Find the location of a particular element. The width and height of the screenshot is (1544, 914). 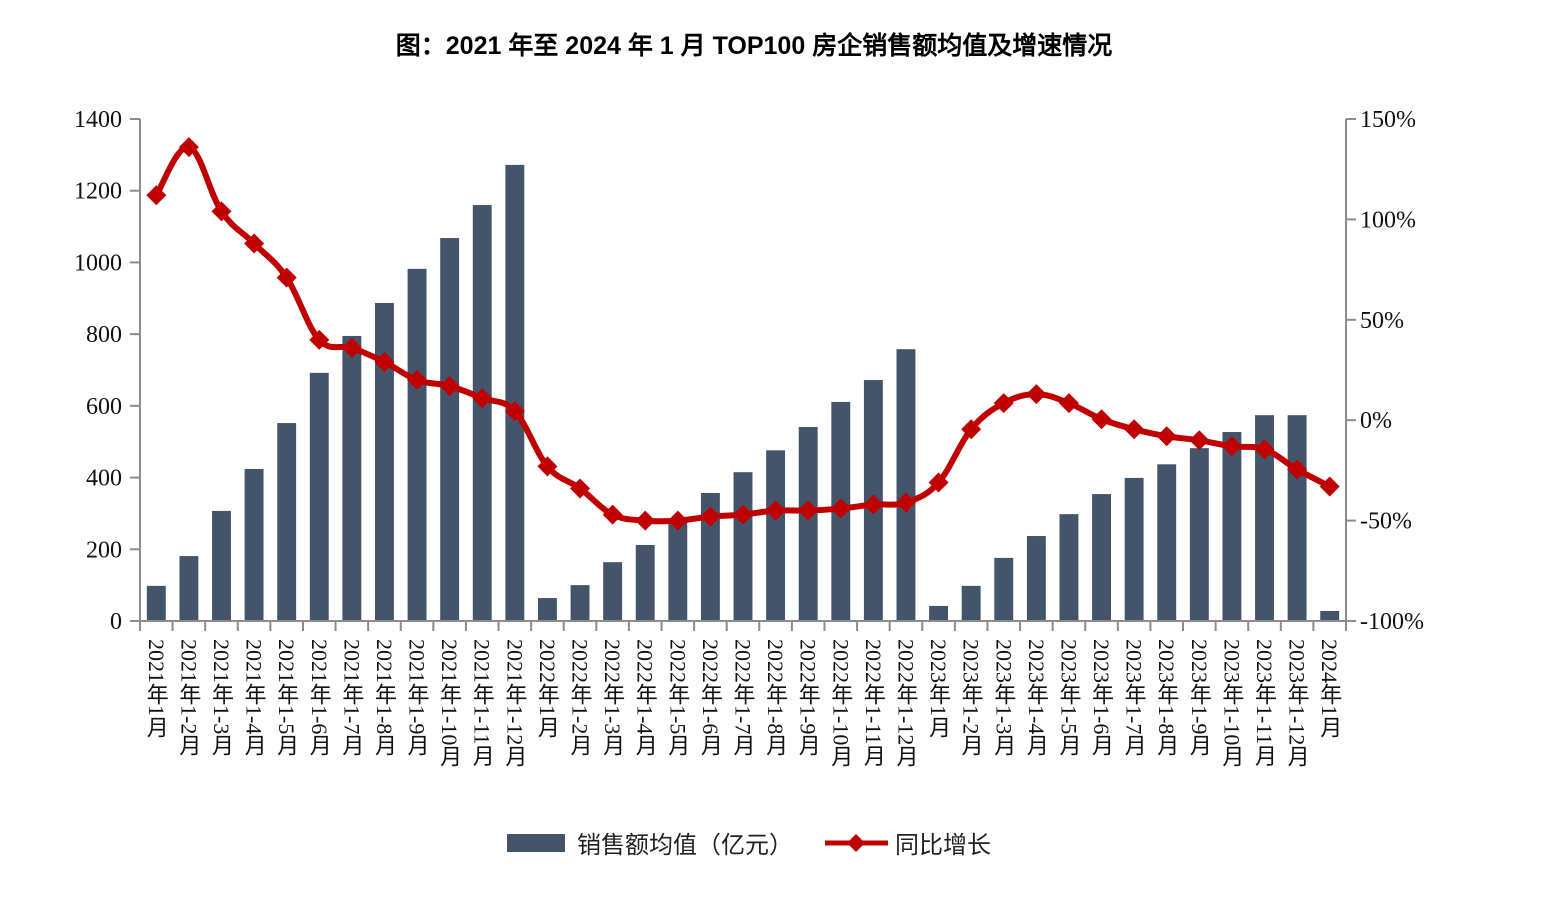

x-tick-label: 2023年1-11月 is located at coordinates (1264, 703).